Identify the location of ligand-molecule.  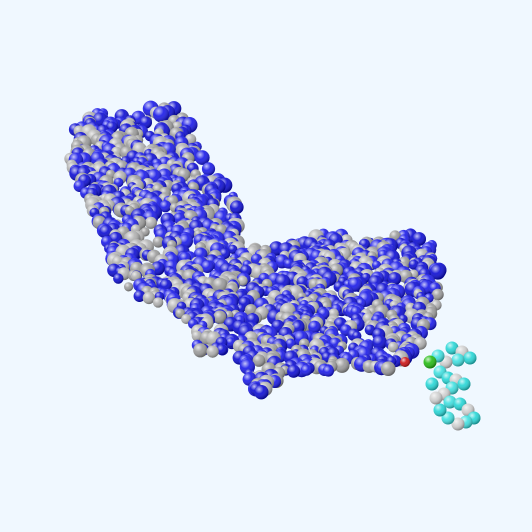
(452, 386).